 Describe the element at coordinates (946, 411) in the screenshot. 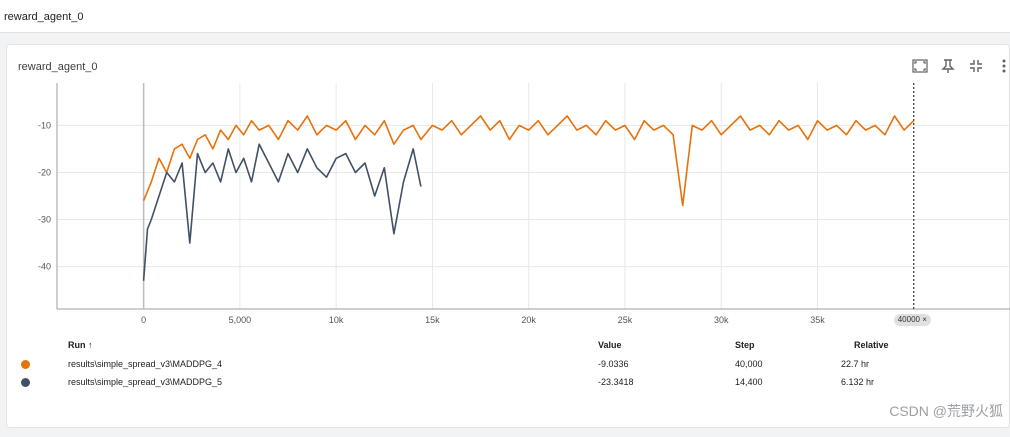

I see `watermark: CSDN @荒野火狐` at that location.